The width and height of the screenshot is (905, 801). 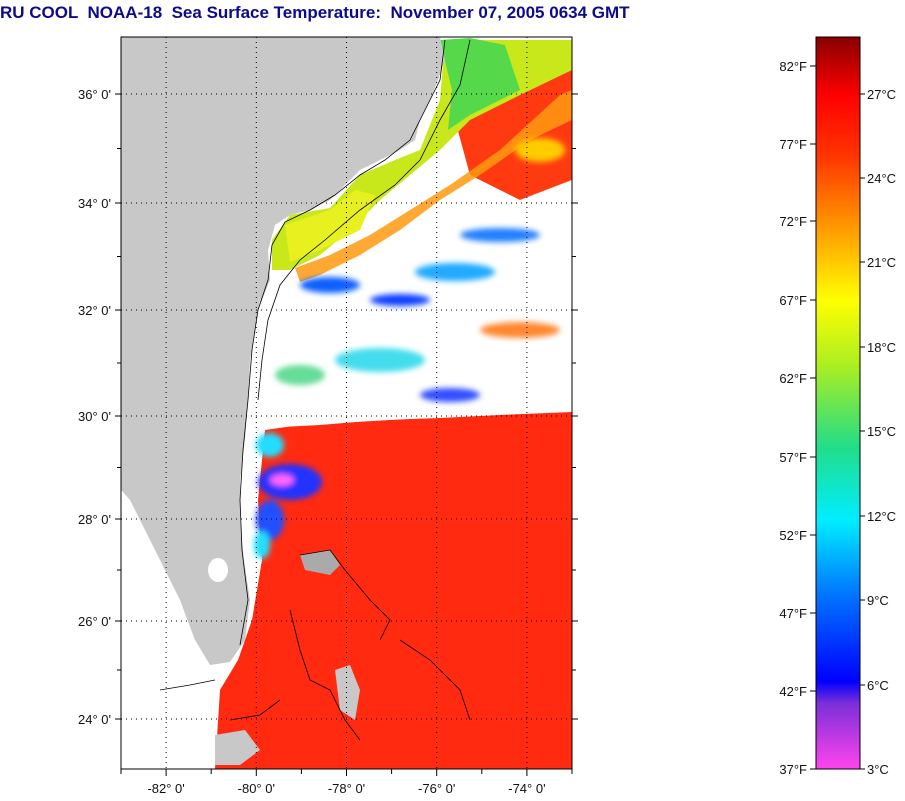 What do you see at coordinates (347, 692) in the screenshot?
I see `bahamas-banks` at bounding box center [347, 692].